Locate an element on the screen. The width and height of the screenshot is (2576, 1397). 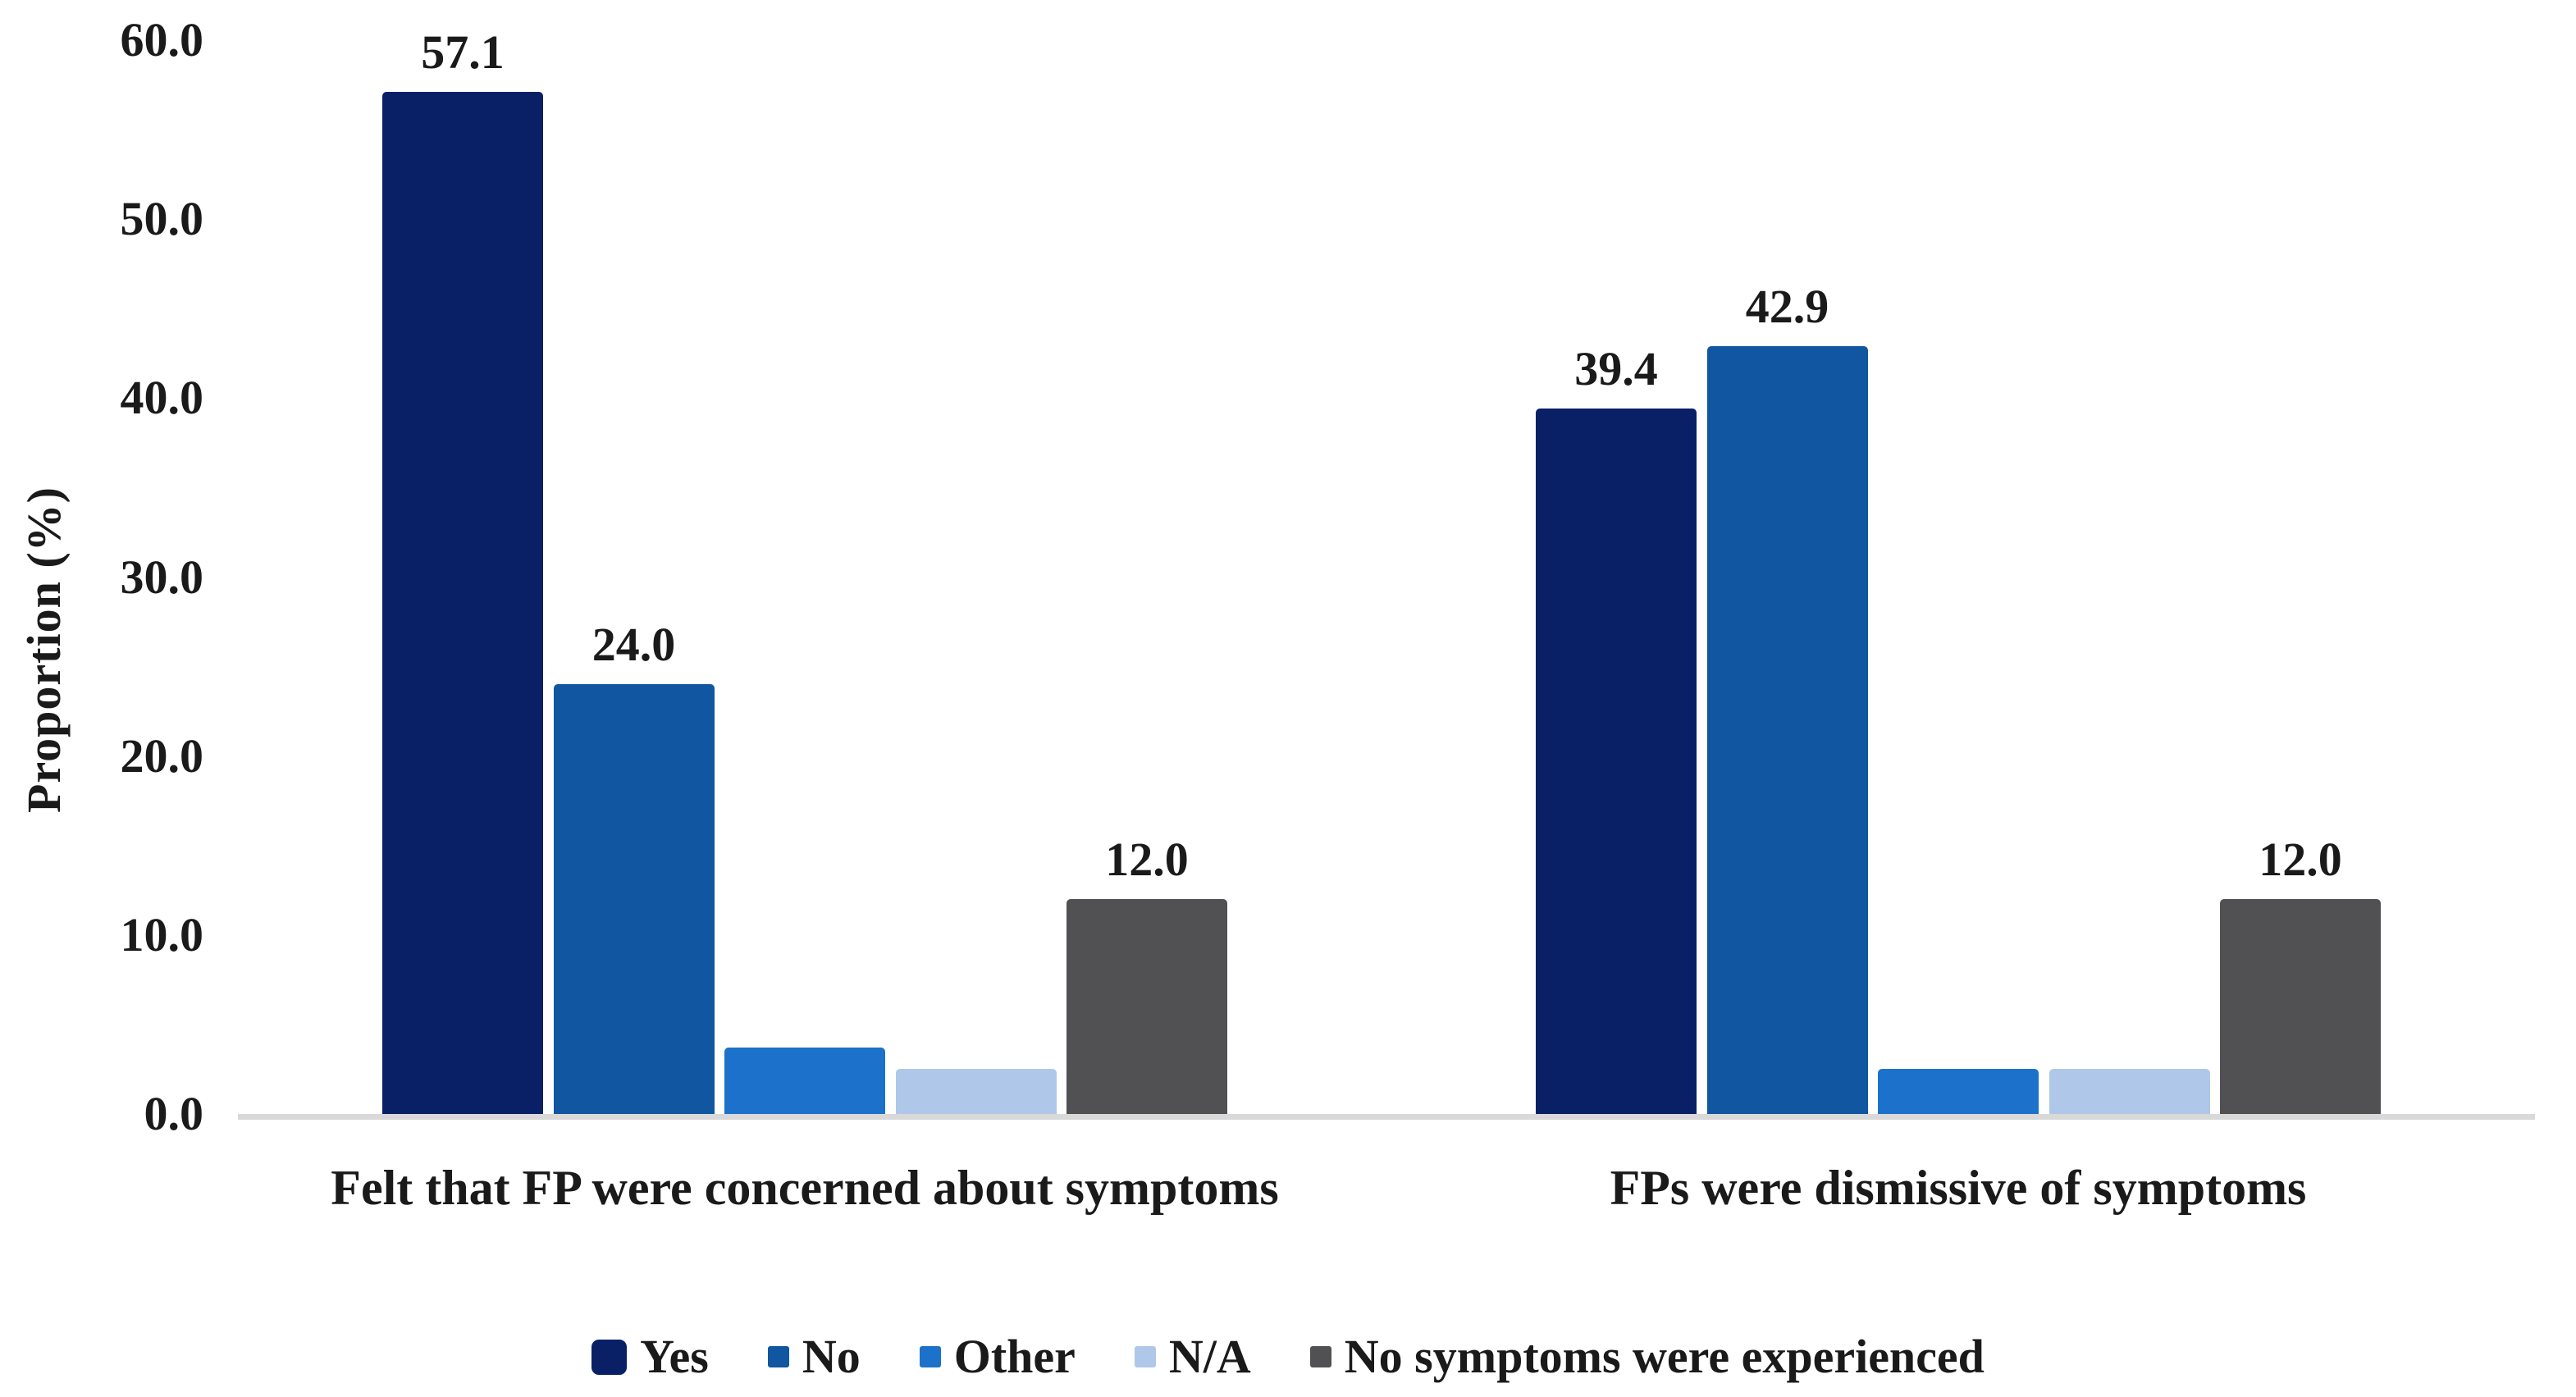
legend-item-no: No is located at coordinates (814, 1356).